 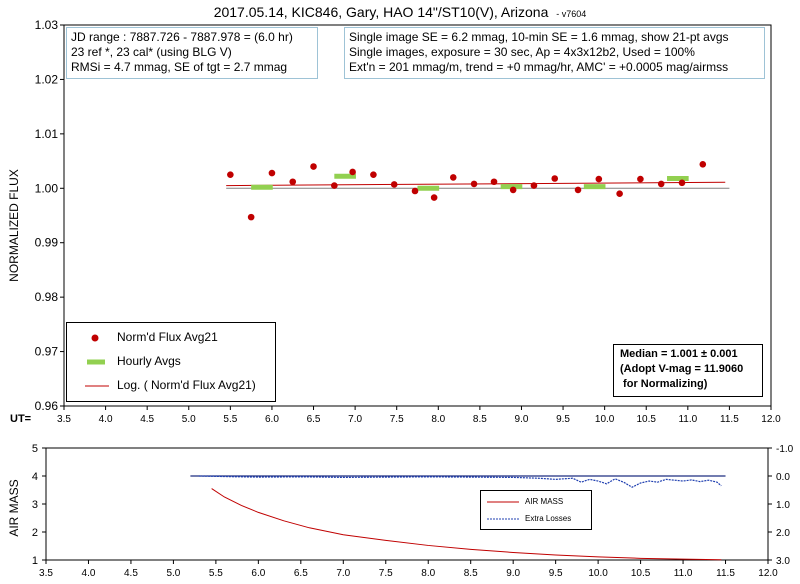 I want to click on legend-item-fit: Log. ( Norm'd Flux Avg21), so click(x=171, y=386).